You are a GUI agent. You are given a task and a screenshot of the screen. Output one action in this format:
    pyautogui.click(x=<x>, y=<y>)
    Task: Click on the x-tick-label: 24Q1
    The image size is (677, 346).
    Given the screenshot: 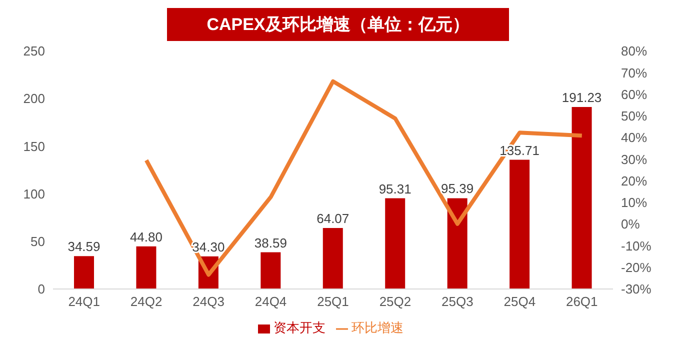 What is the action you would take?
    pyautogui.click(x=84, y=302)
    